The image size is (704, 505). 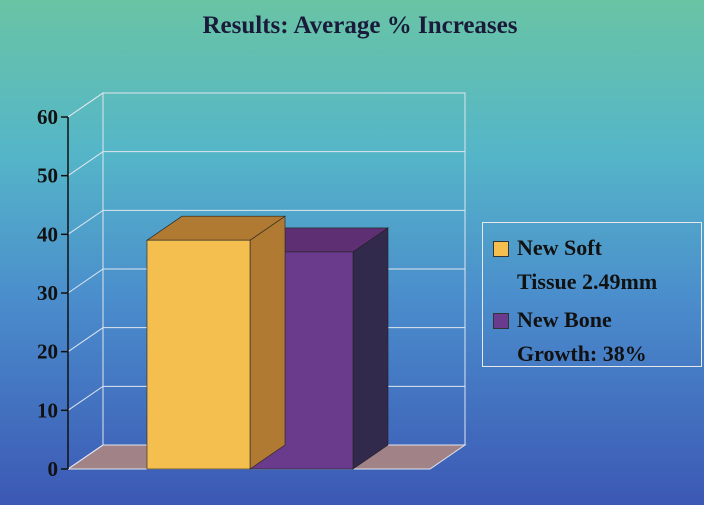 What do you see at coordinates (582, 353) in the screenshot?
I see `legend-label-line2: Growth: 38%` at bounding box center [582, 353].